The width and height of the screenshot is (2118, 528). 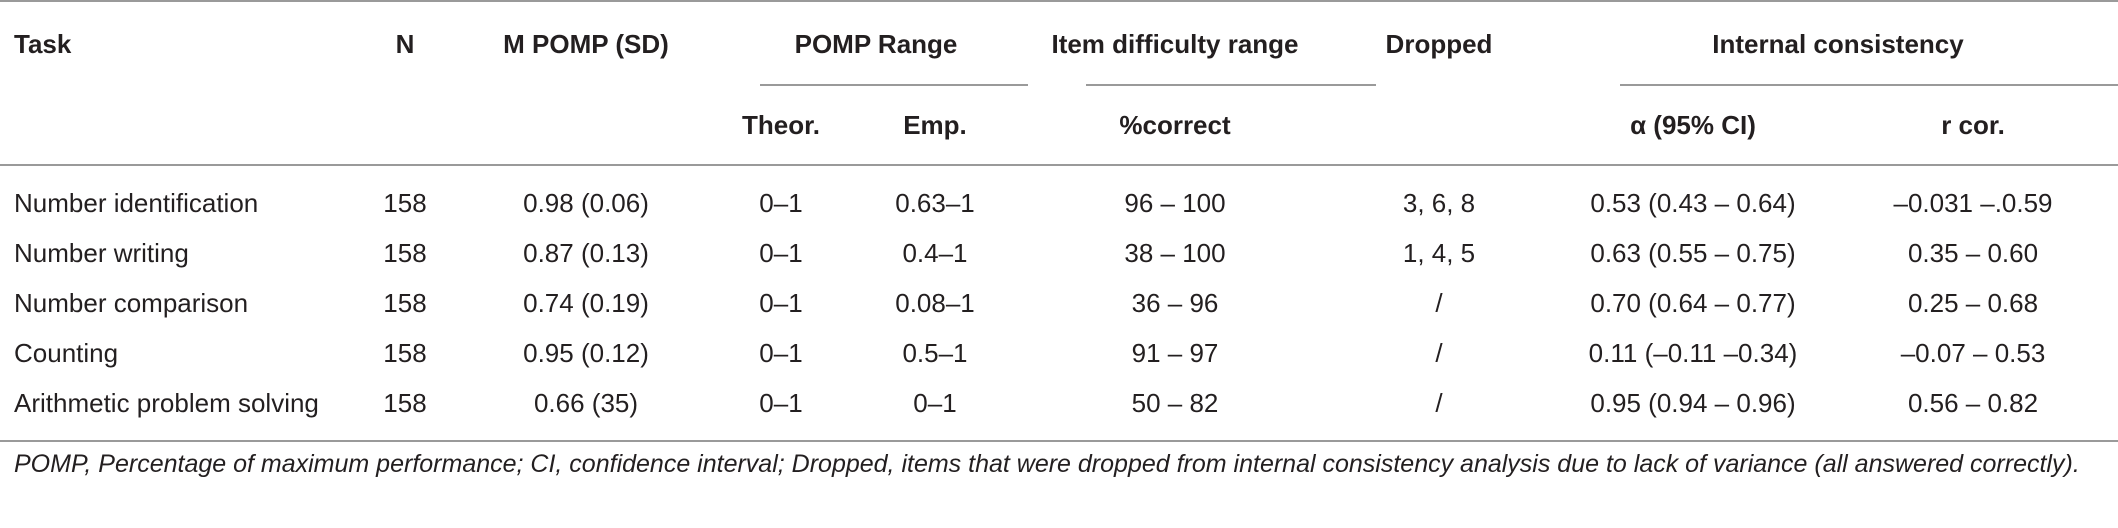 I want to click on header-n: N, so click(x=405, y=43).